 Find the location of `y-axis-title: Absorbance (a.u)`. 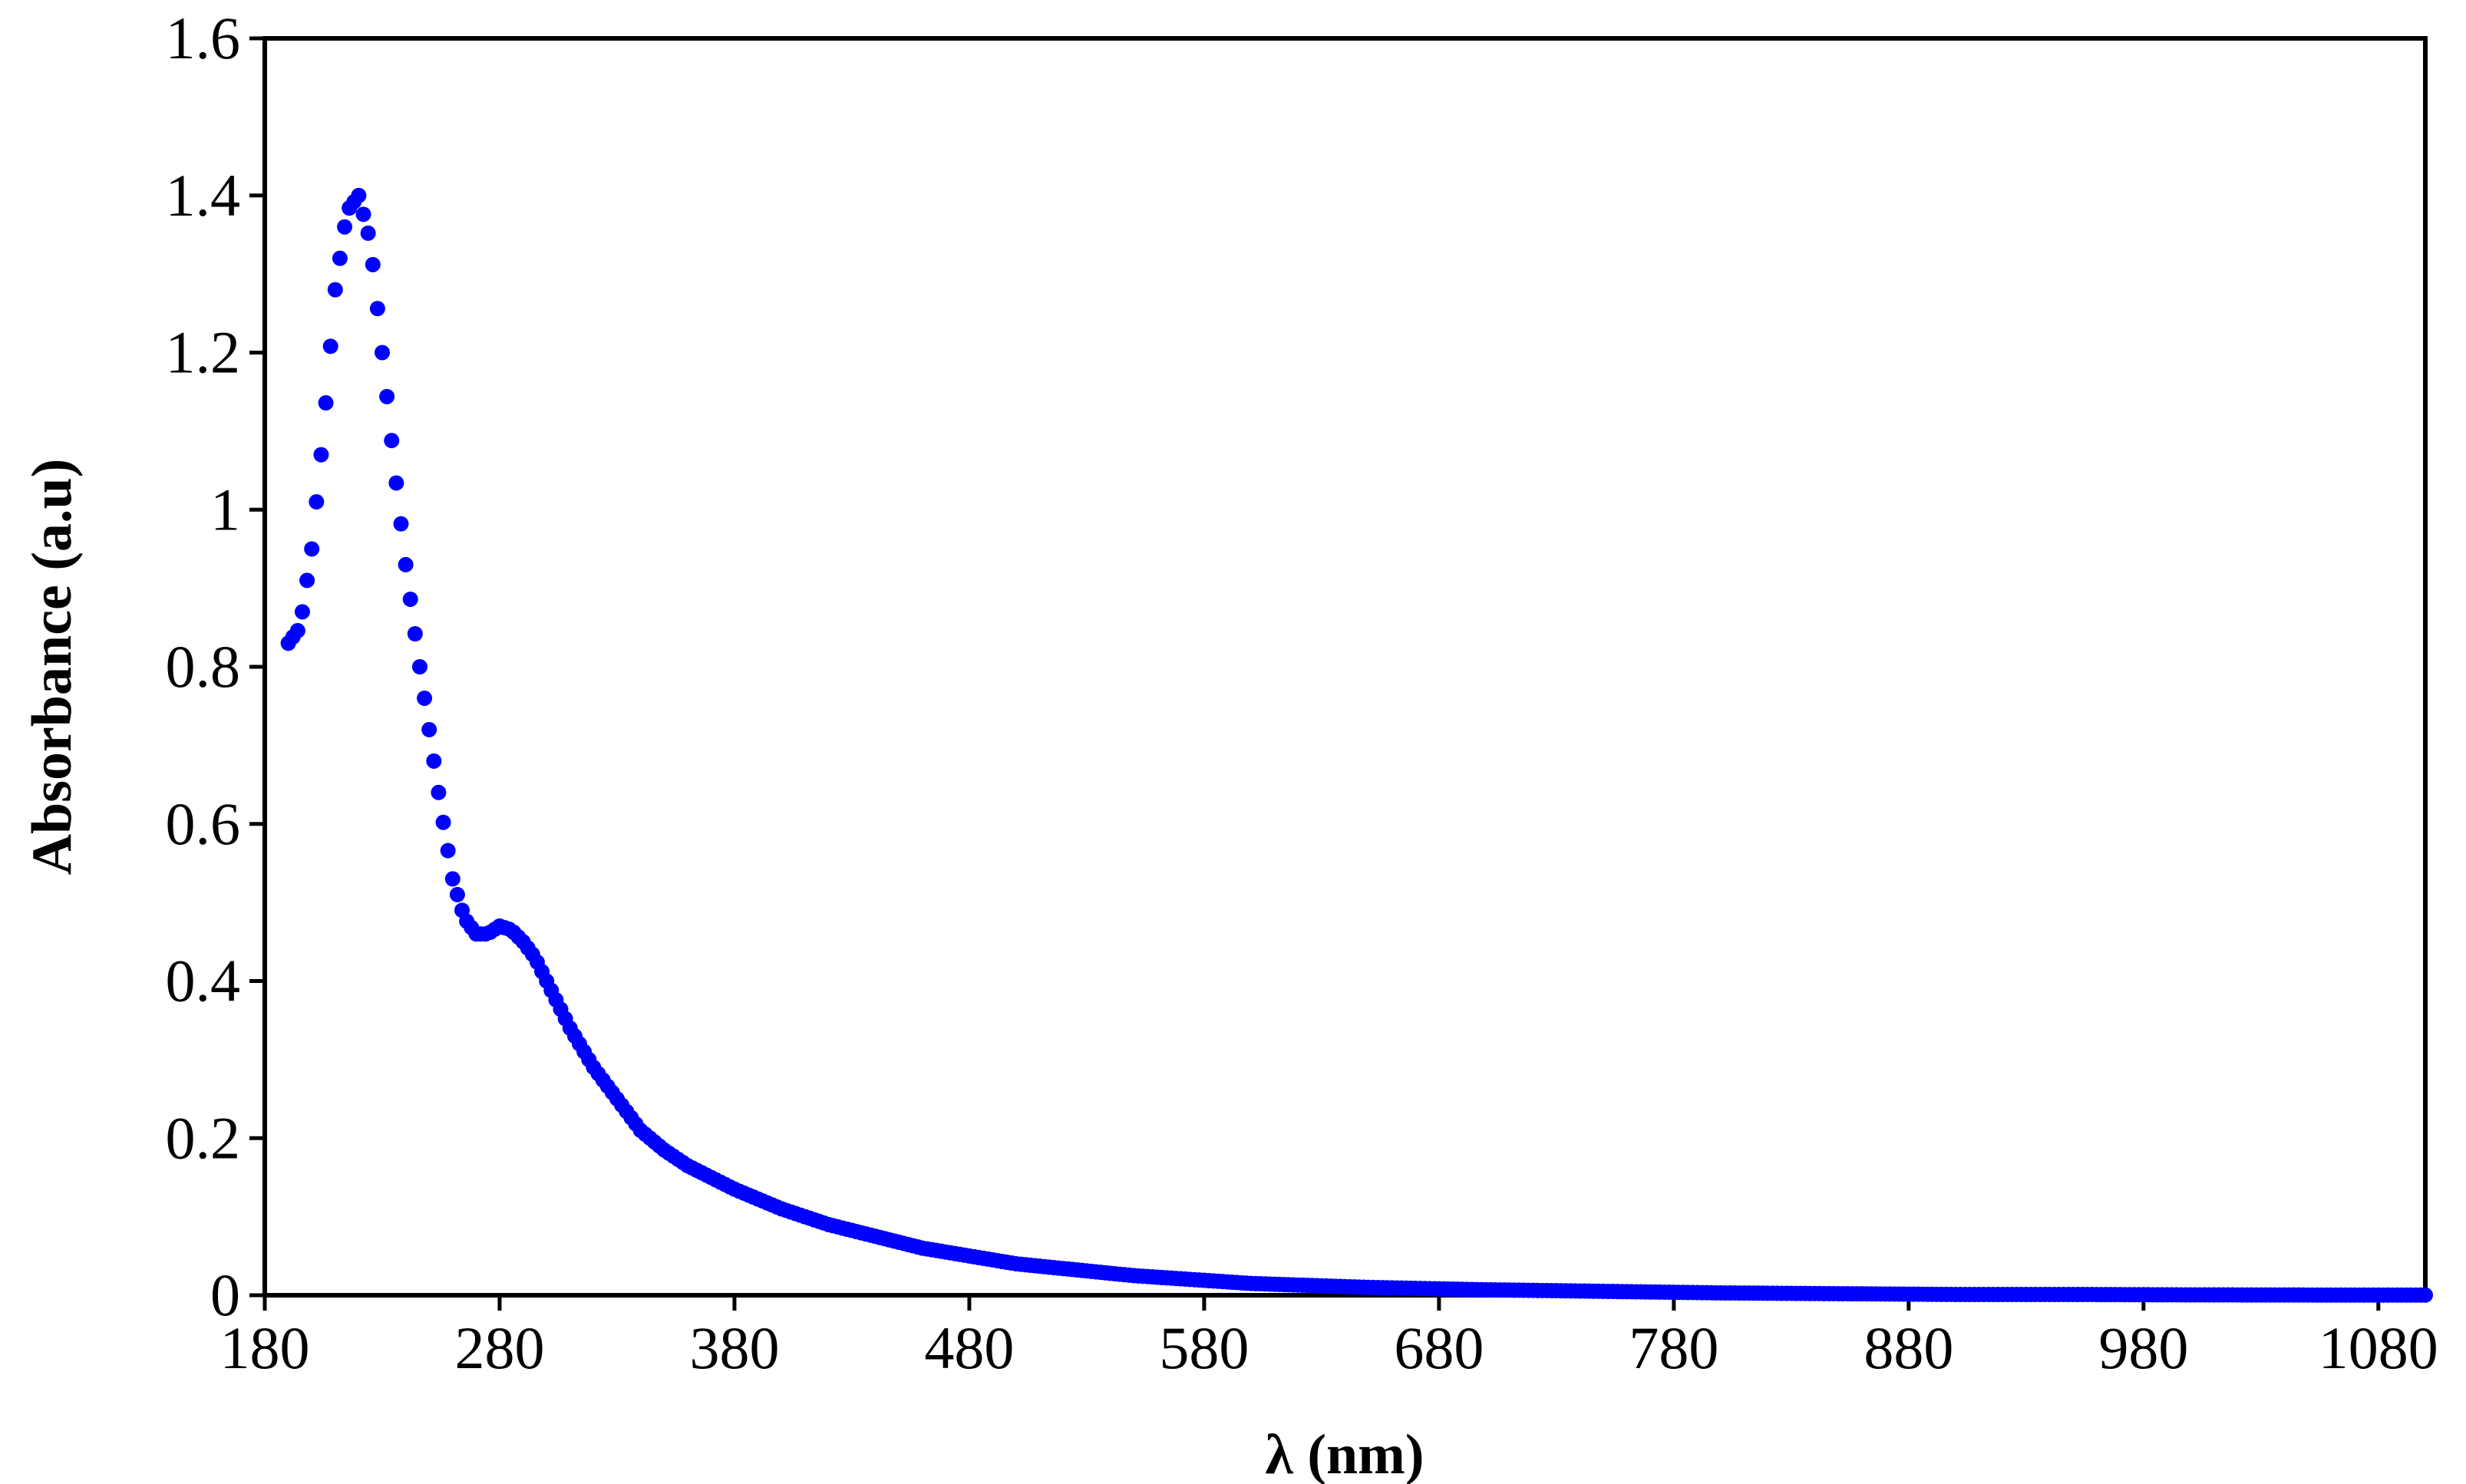

y-axis-title: Absorbance (a.u) is located at coordinates (52, 667).